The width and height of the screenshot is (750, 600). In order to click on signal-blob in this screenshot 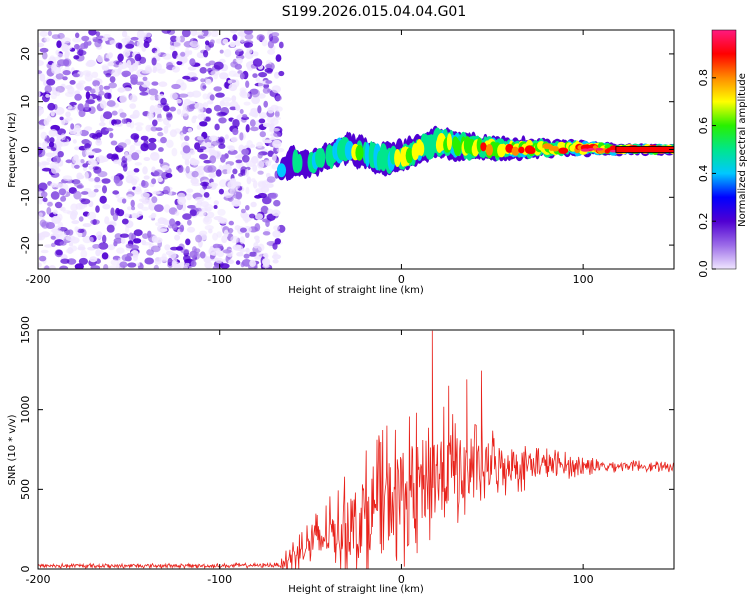, I will do `click(457, 147)`.